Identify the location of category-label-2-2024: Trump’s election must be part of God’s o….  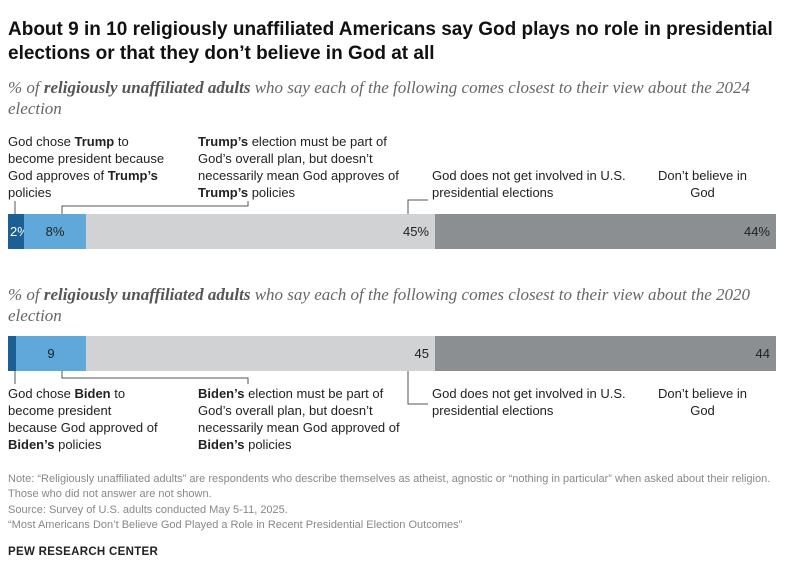
(298, 167).